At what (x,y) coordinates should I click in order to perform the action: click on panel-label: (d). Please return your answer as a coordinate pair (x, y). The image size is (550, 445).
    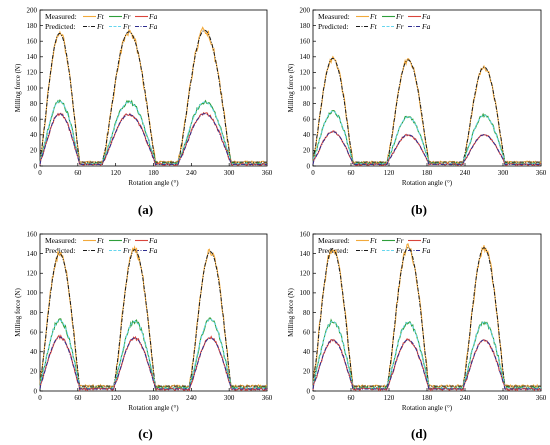
    Looking at the image, I should click on (419, 433).